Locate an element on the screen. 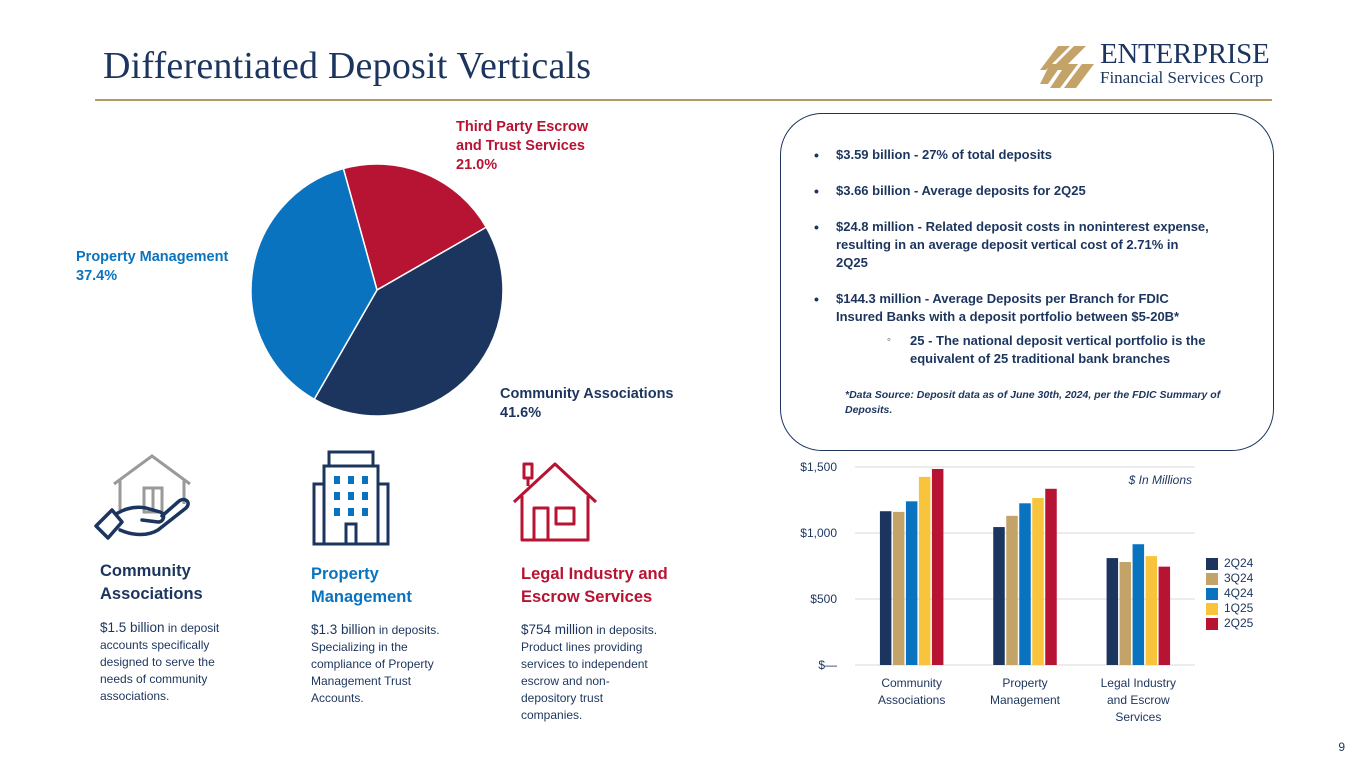  pie-label-community-associations: Community Associations 41.6% is located at coordinates (587, 404).